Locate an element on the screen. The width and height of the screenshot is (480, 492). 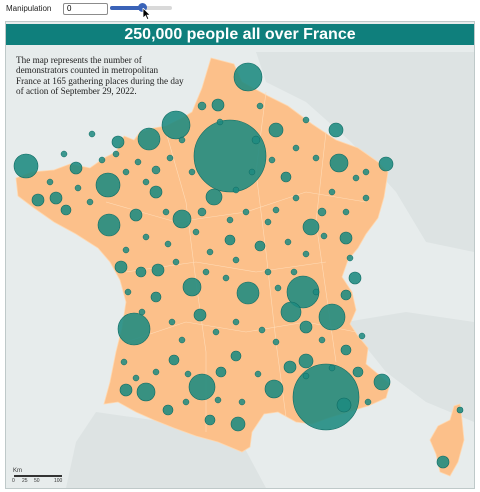
circle-poitiers is located at coordinates (158, 270).